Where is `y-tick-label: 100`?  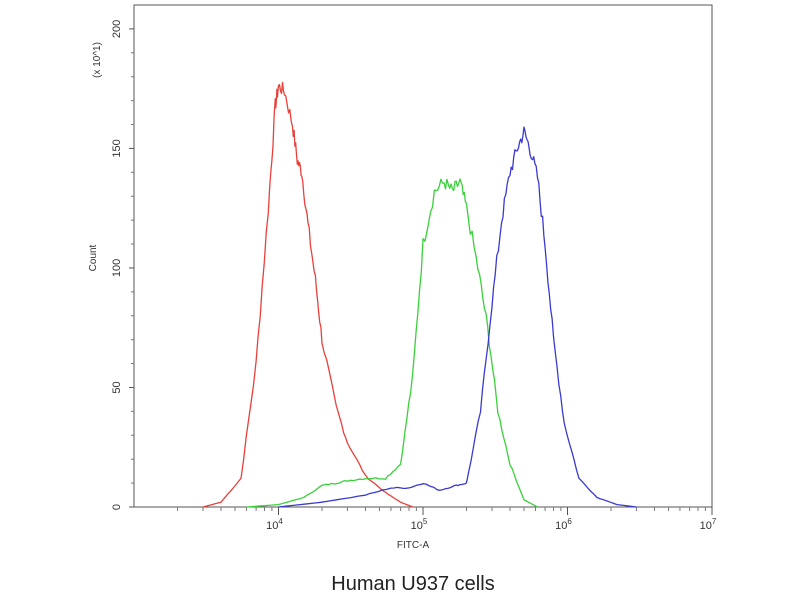
y-tick-label: 100 is located at coordinates (117, 268).